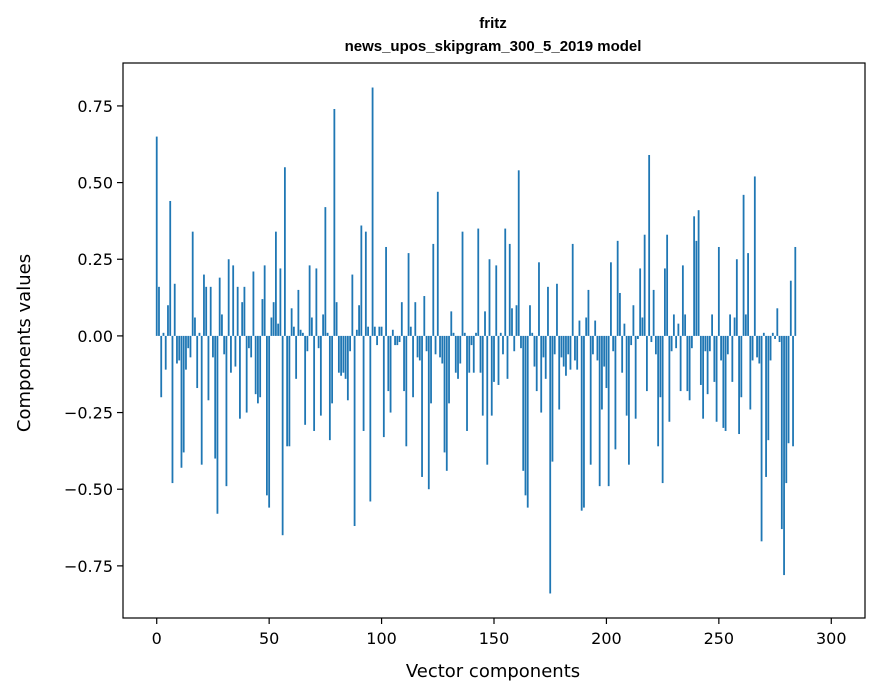 The image size is (880, 696). What do you see at coordinates (499, 633) in the screenshot?
I see `x-axis-ticks: 0 50 100 150 200 250 300` at bounding box center [499, 633].